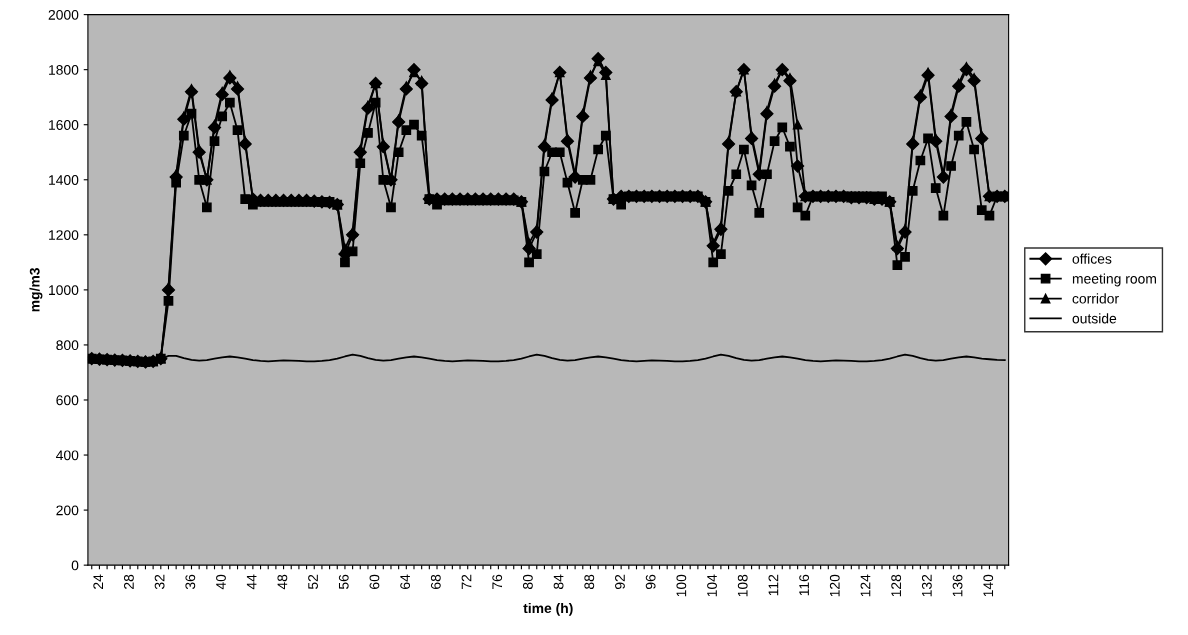 The width and height of the screenshot is (1188, 635). What do you see at coordinates (64, 69) in the screenshot?
I see `y-tick-label: 1800` at bounding box center [64, 69].